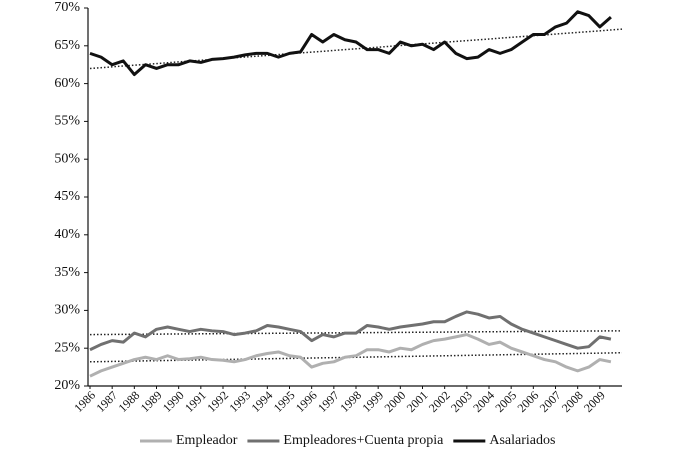 This screenshot has height=451, width=679. I want to click on x-tick-label: 1994, so click(262, 401).